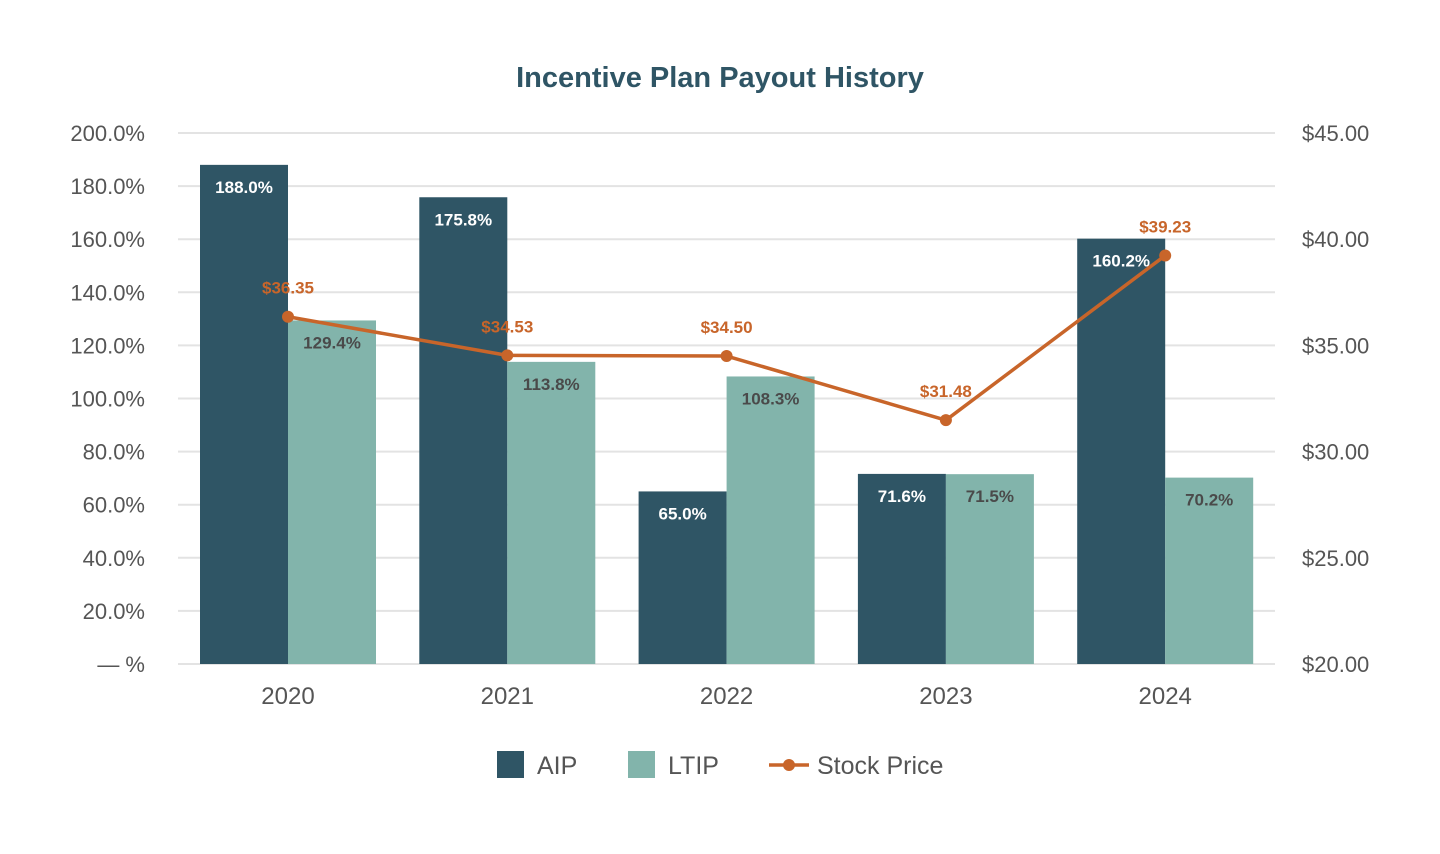 This screenshot has width=1440, height=854. Describe the element at coordinates (880, 766) in the screenshot. I see `legend-label-stock-price: Stock Price` at that location.